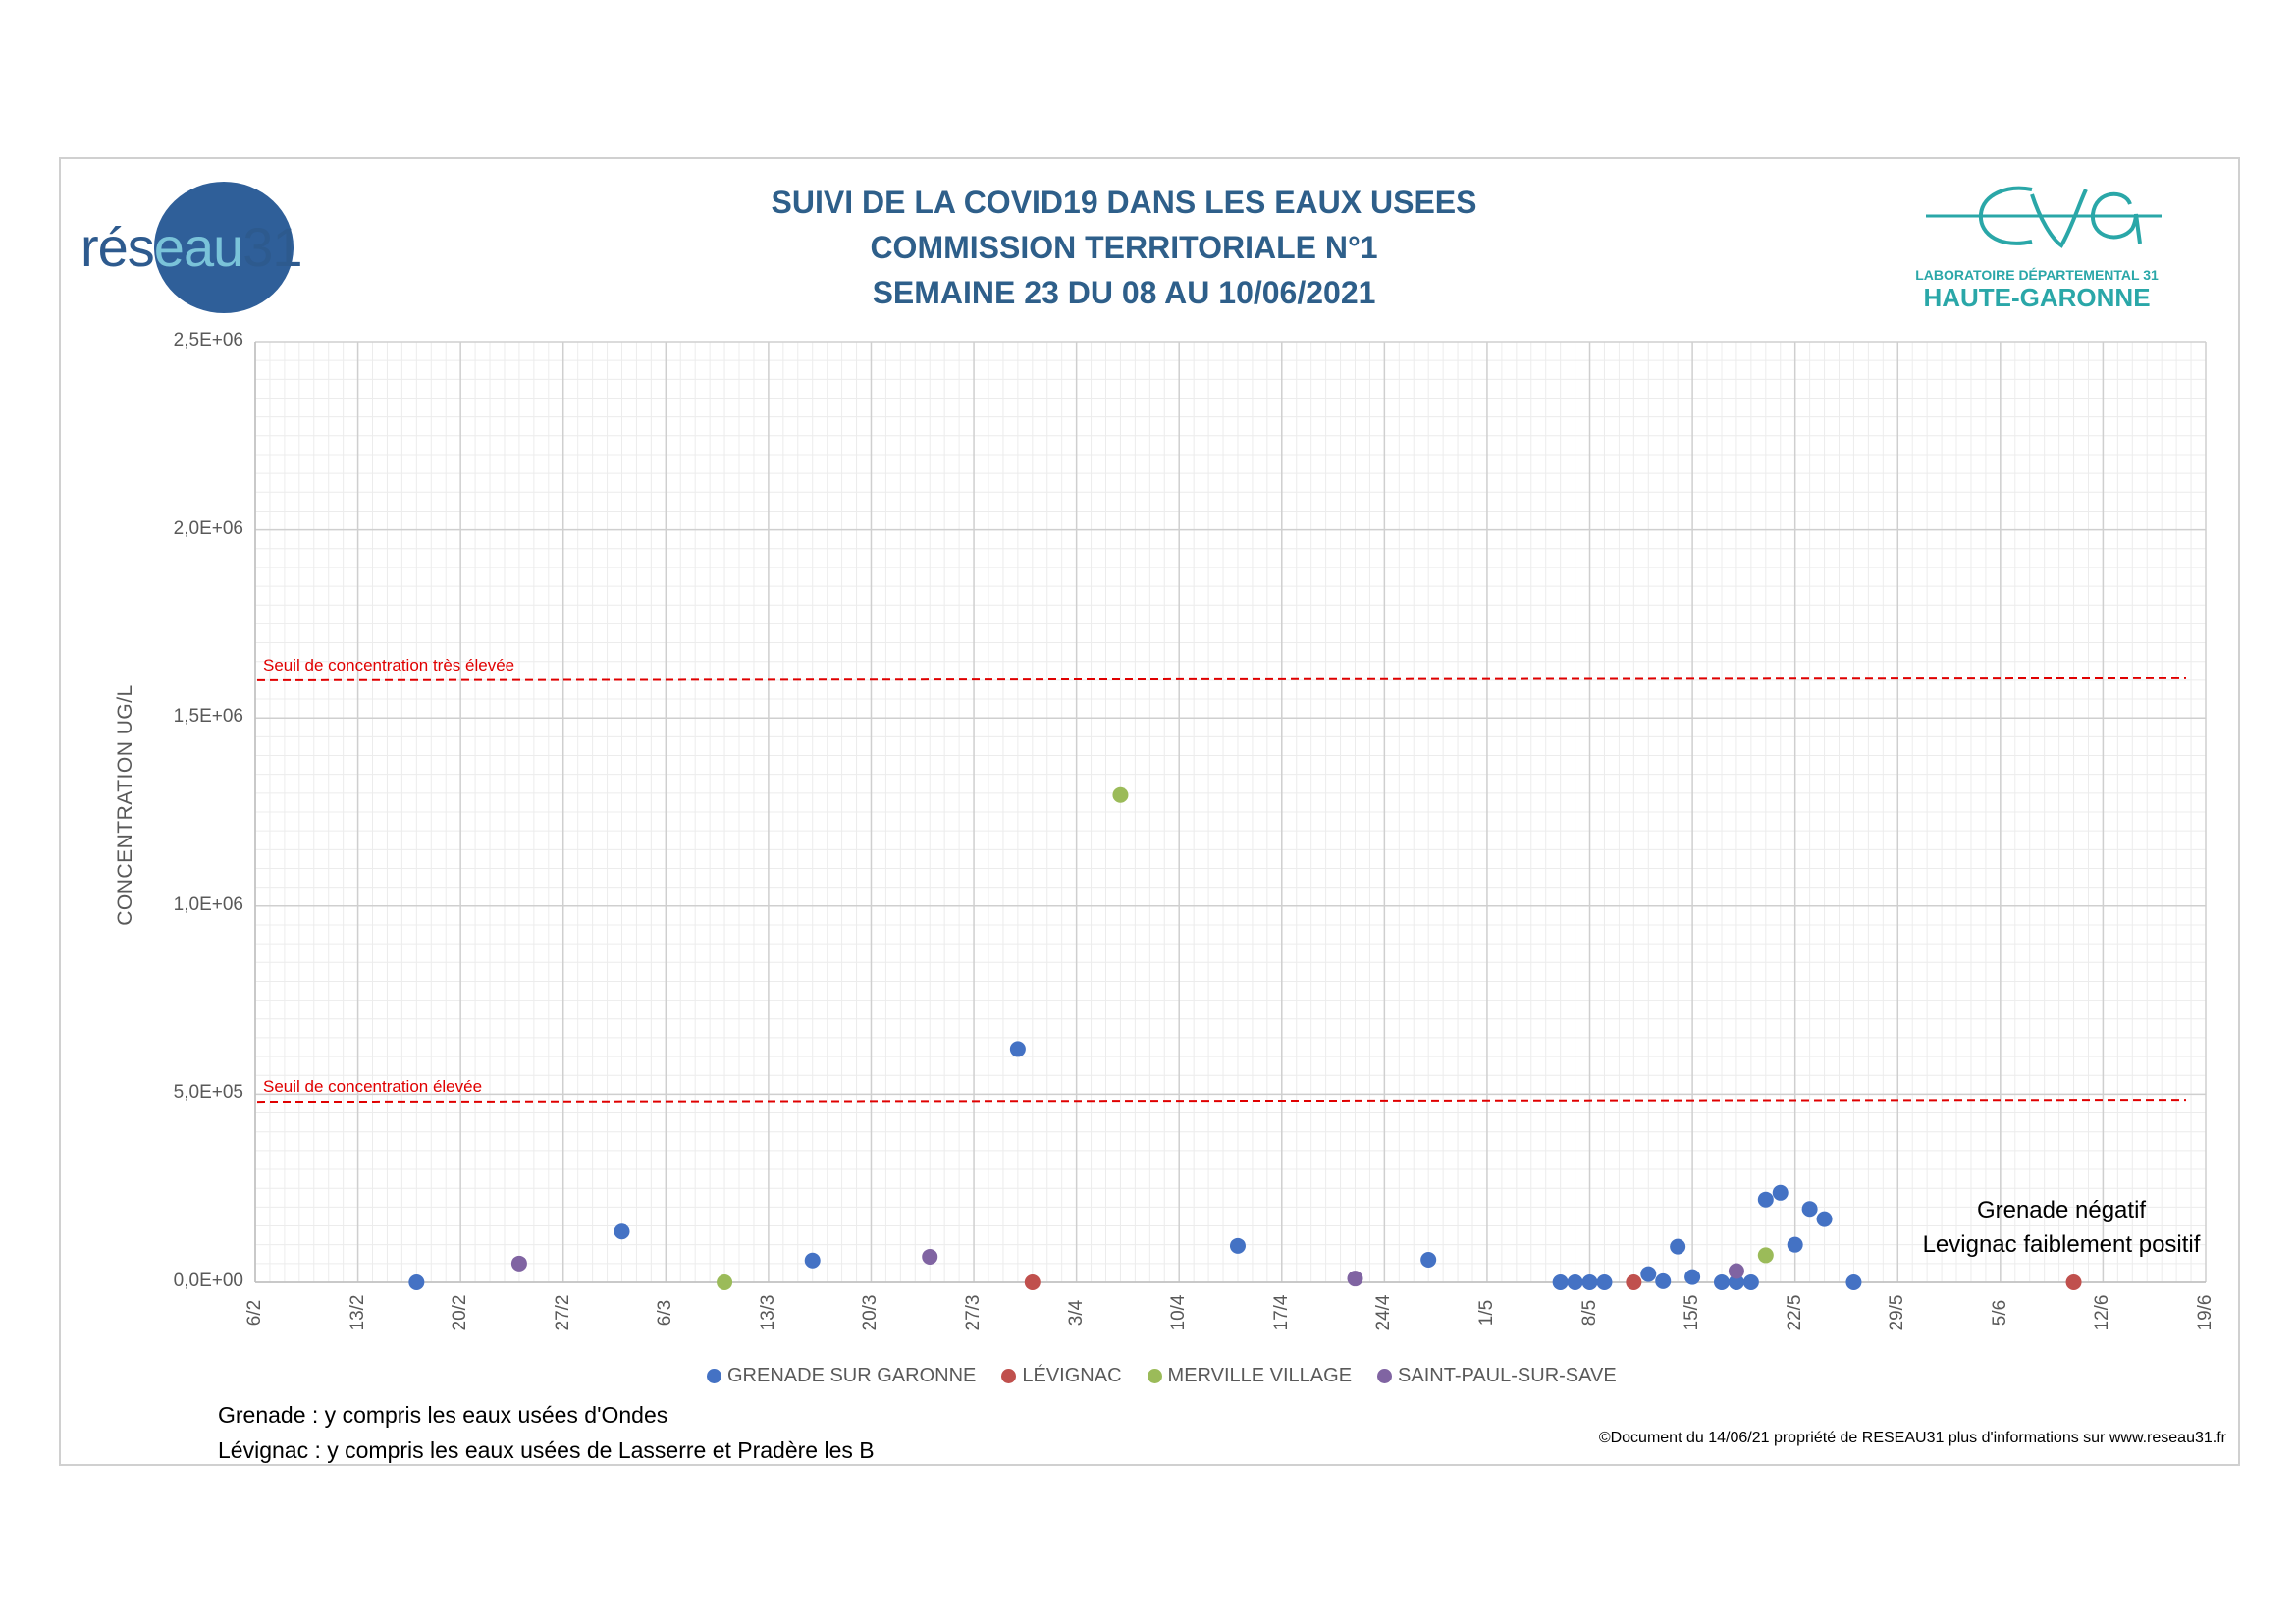 This screenshot has width=2296, height=1624. I want to click on title-line-2: COMMISSION TERRITORIALE N°1, so click(1124, 247).